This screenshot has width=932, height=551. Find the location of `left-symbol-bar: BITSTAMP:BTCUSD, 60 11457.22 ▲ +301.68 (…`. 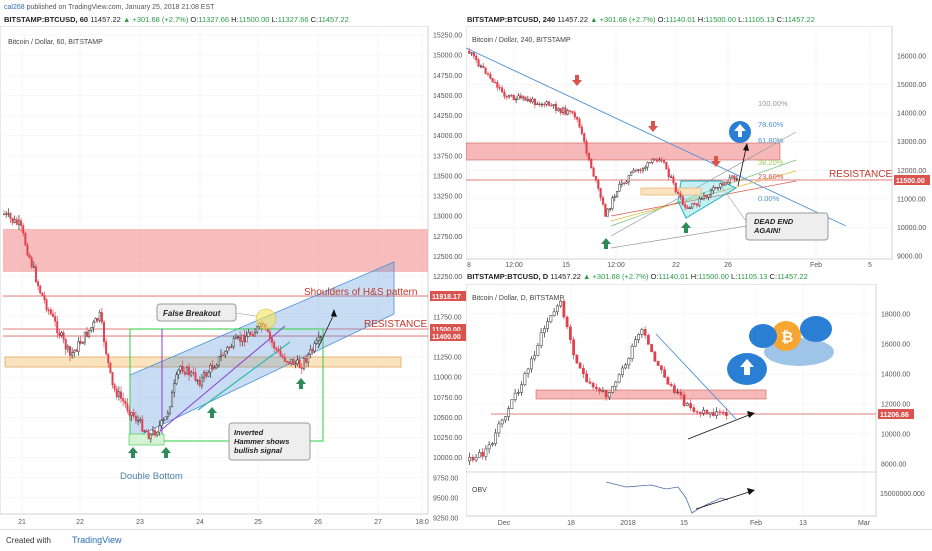

left-symbol-bar: BITSTAMP:BTCUSD, 60 11457.22 ▲ +301.68 (… is located at coordinates (176, 19).